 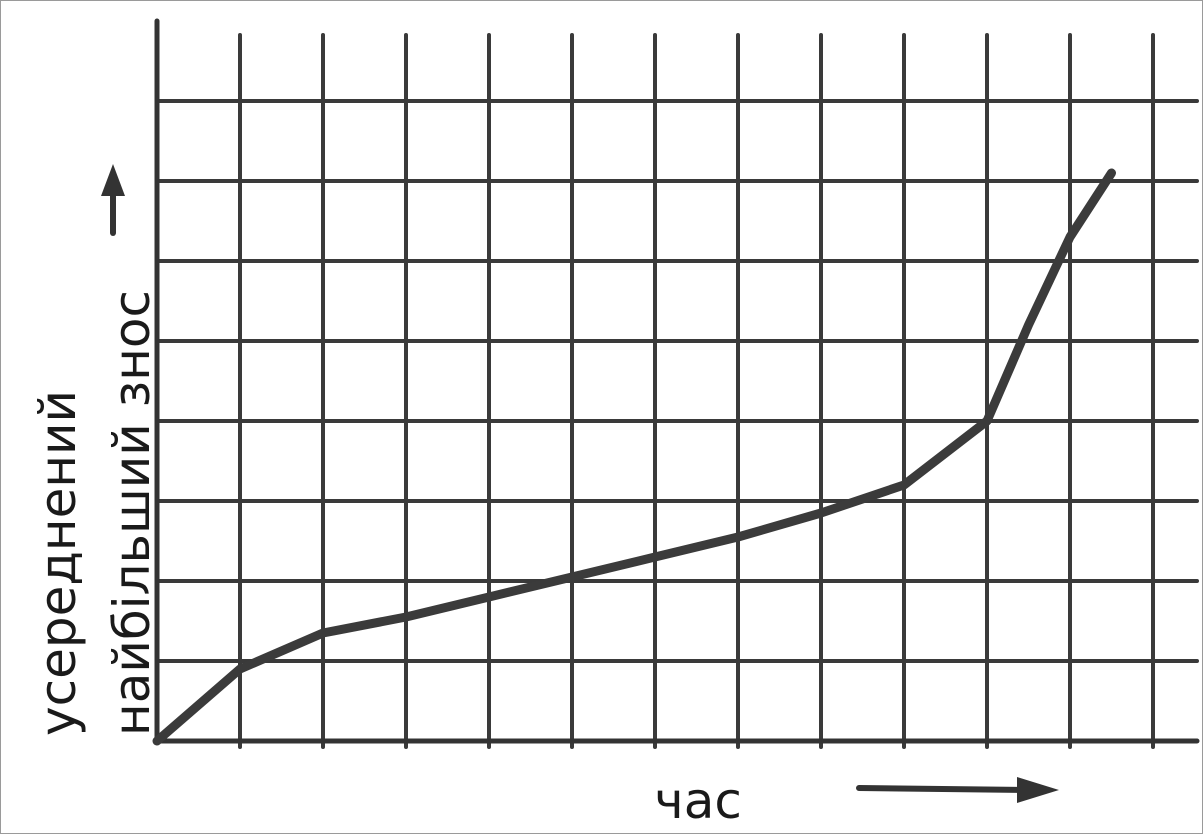 I want to click on y-axis-label-line1: усереднений, so click(x=58, y=563).